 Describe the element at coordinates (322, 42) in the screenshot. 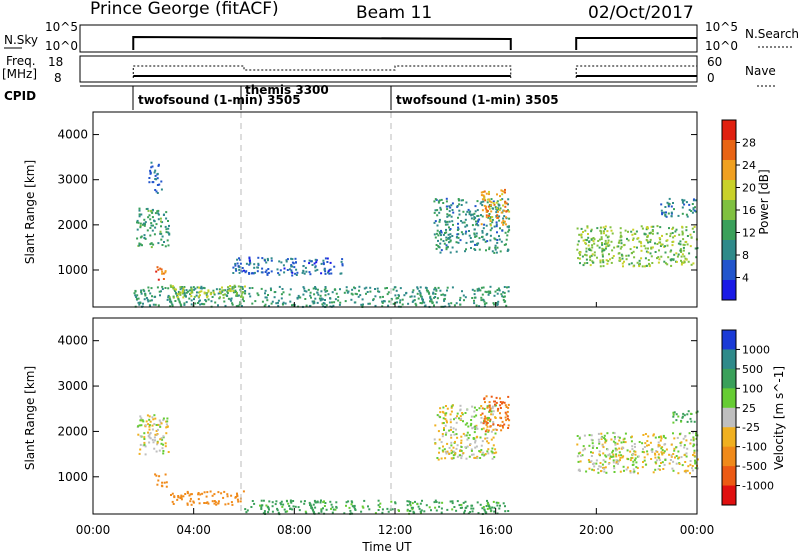

I see `nsky-line` at that location.